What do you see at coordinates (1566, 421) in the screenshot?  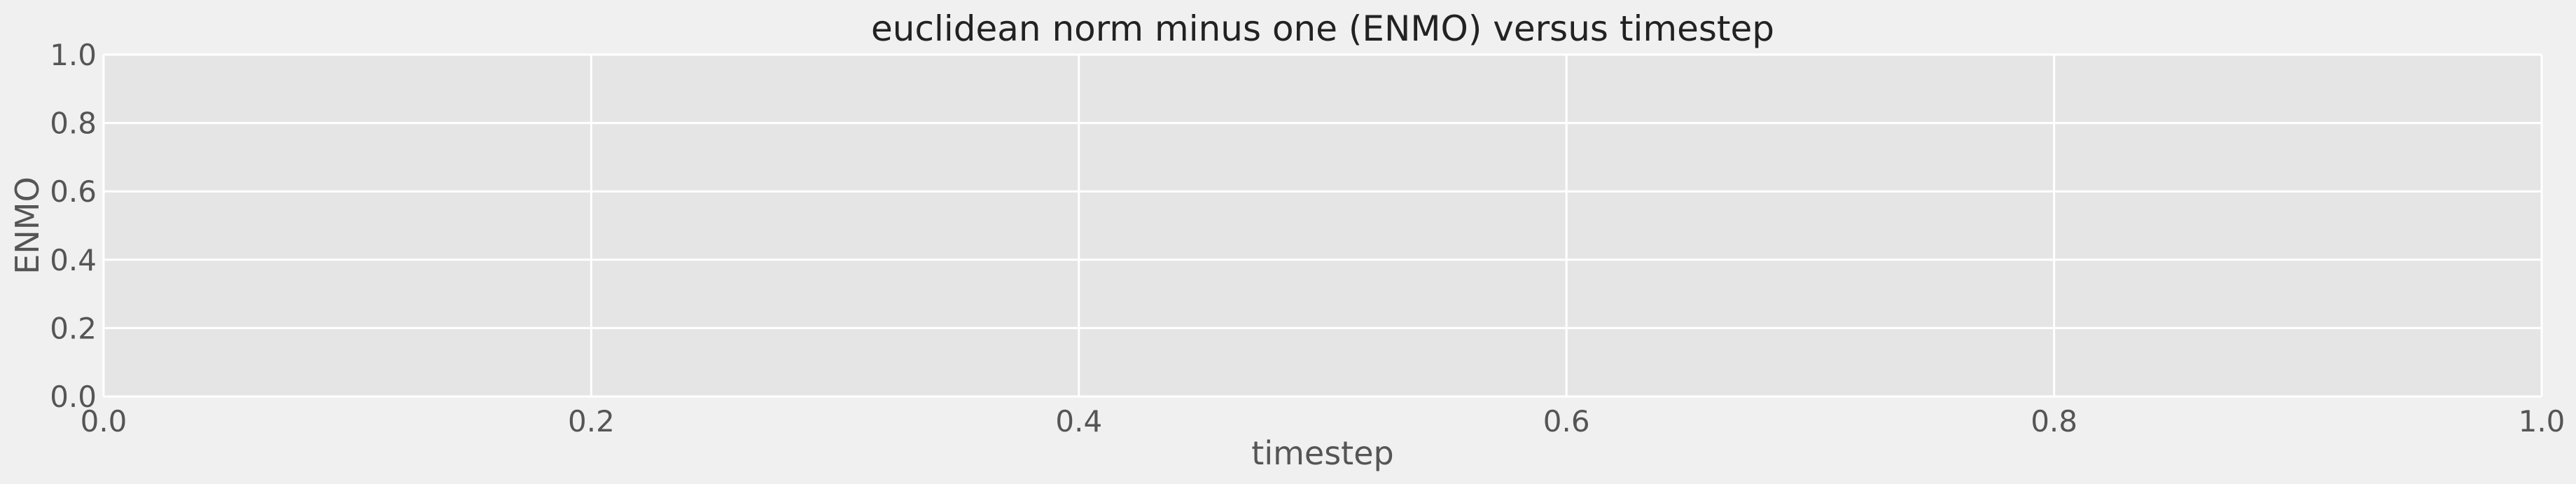 I see `x-tick-label: 0.6` at bounding box center [1566, 421].